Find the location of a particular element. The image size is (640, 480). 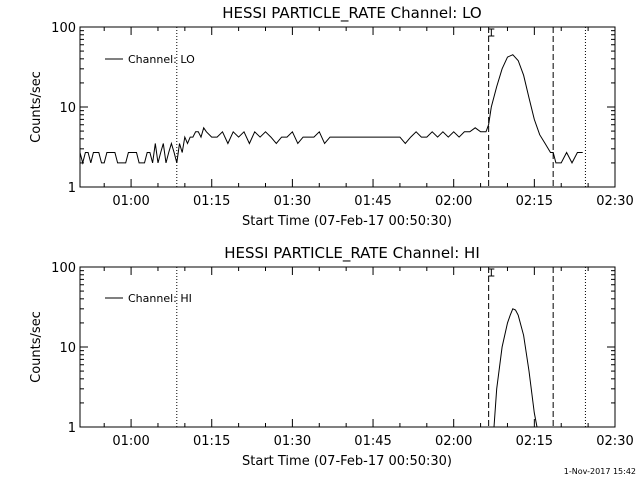

legend-label: Channel: HI is located at coordinates (160, 298).